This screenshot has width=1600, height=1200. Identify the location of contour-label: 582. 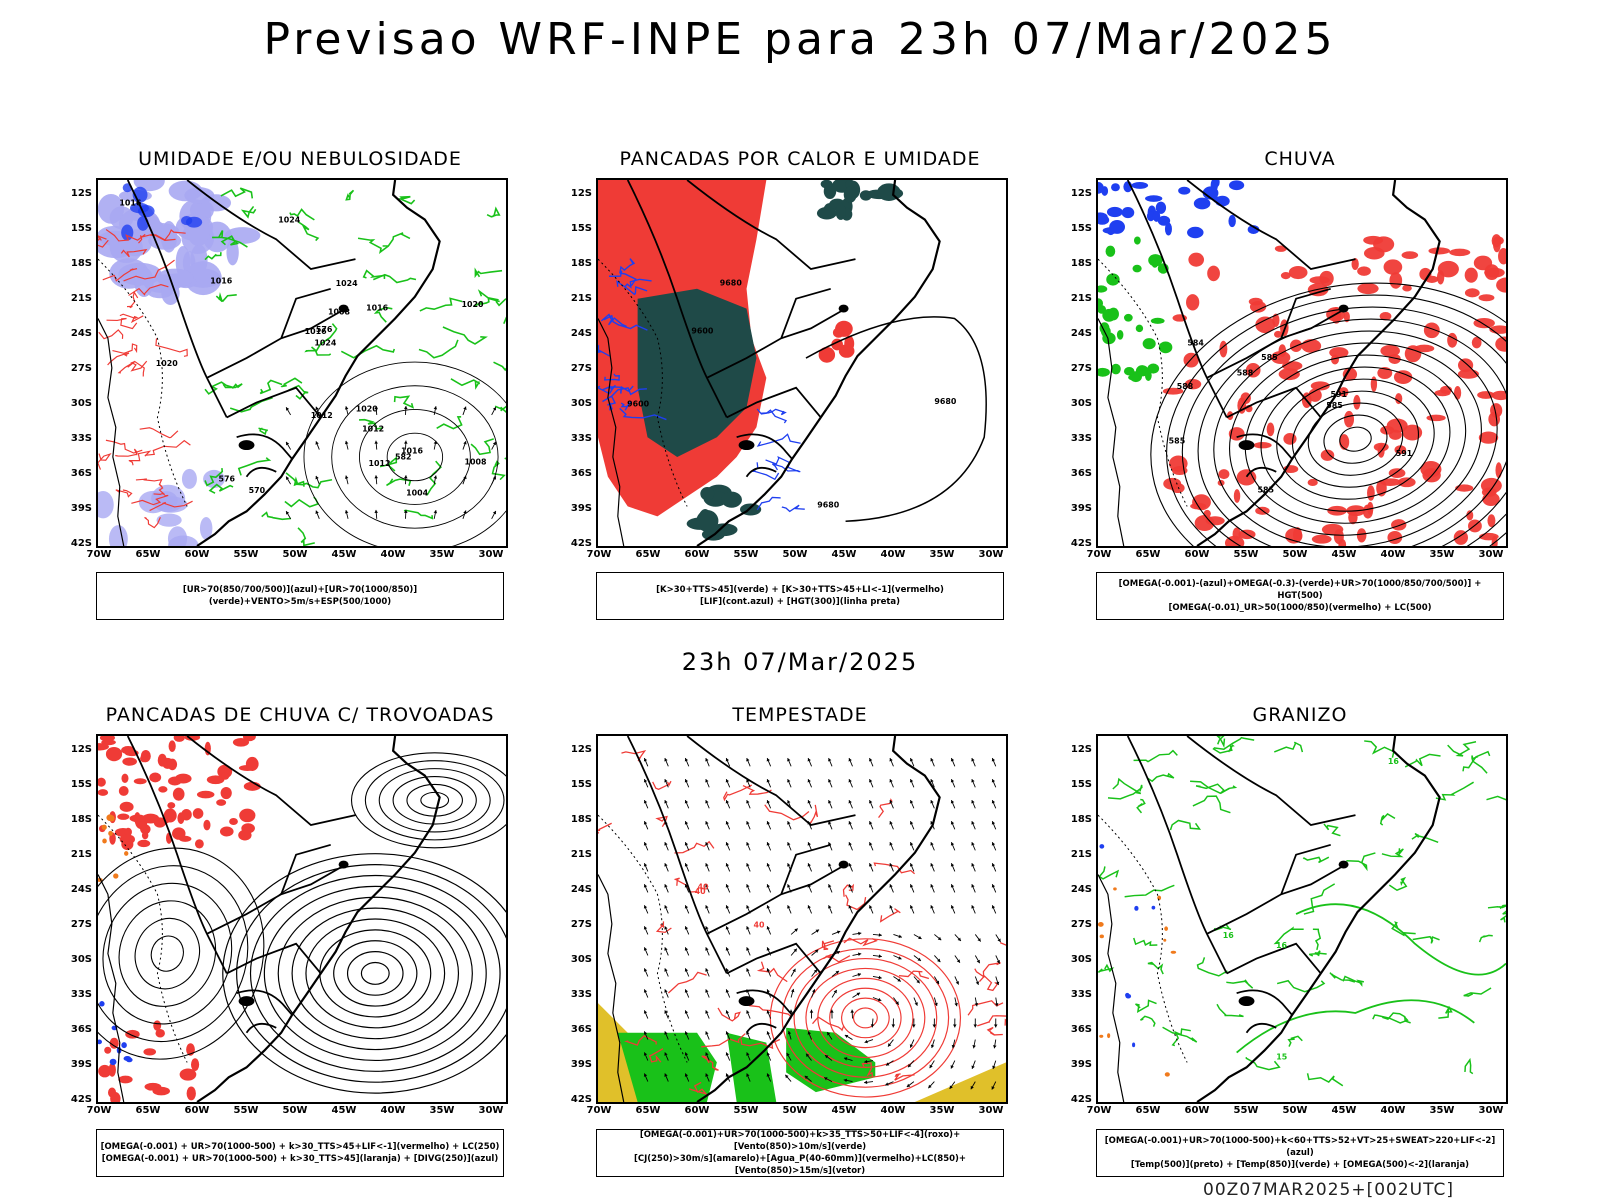
(403, 457).